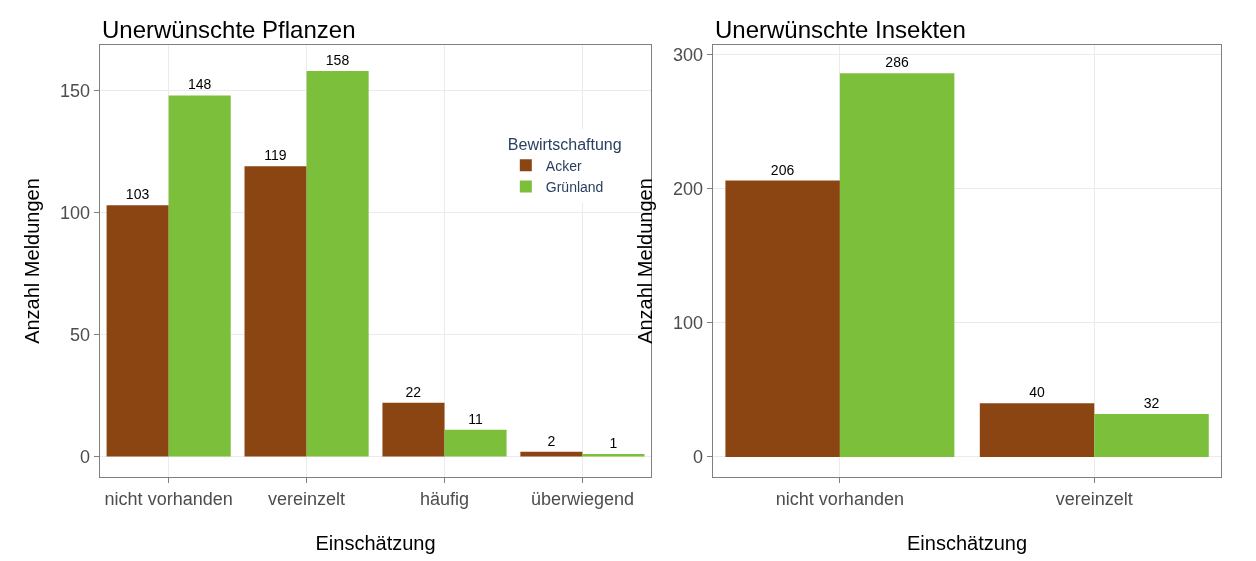  I want to click on x-tick-label: häufig, so click(444, 498).